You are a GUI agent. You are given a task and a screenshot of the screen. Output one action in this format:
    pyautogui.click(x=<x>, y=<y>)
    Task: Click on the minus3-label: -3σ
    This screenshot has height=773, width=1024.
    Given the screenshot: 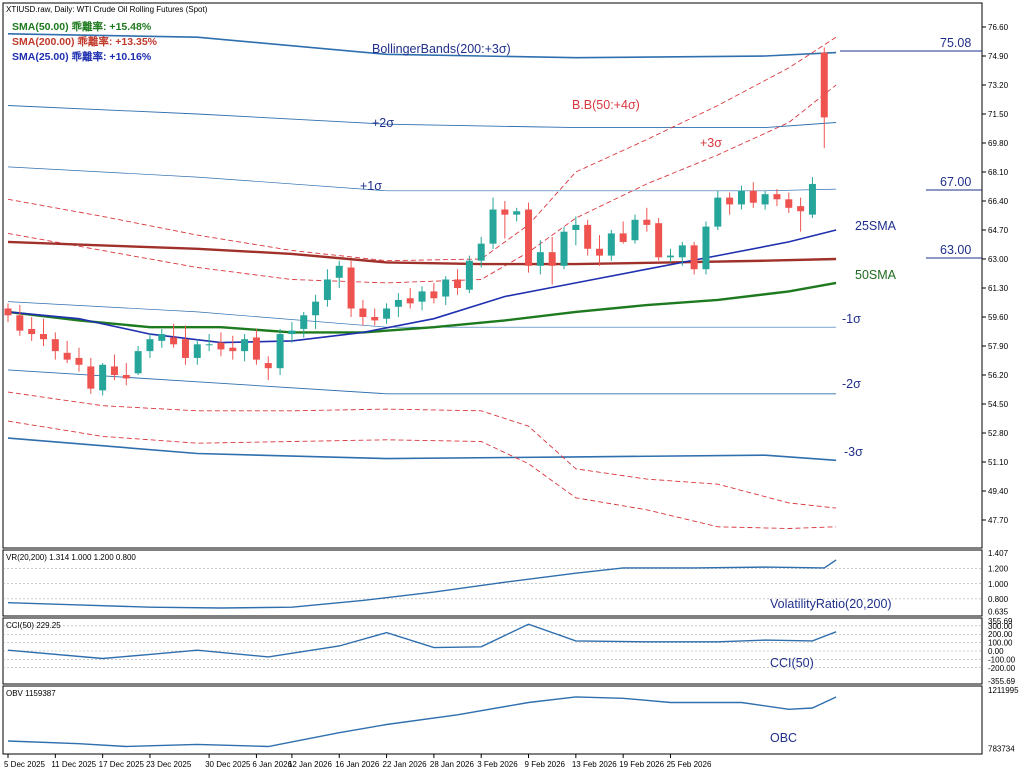 What is the action you would take?
    pyautogui.click(x=853, y=452)
    